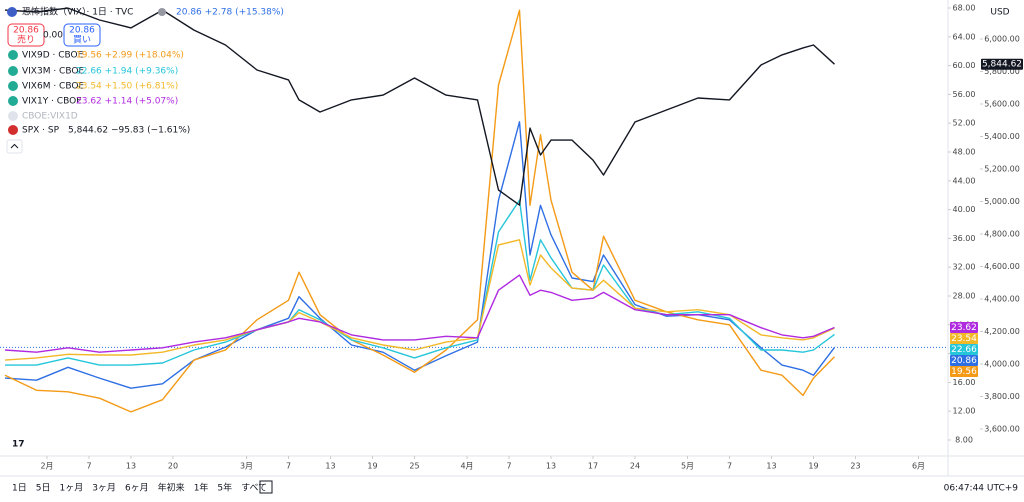 This screenshot has height=502, width=1024. I want to click on sell-label: 売り, so click(26, 40).